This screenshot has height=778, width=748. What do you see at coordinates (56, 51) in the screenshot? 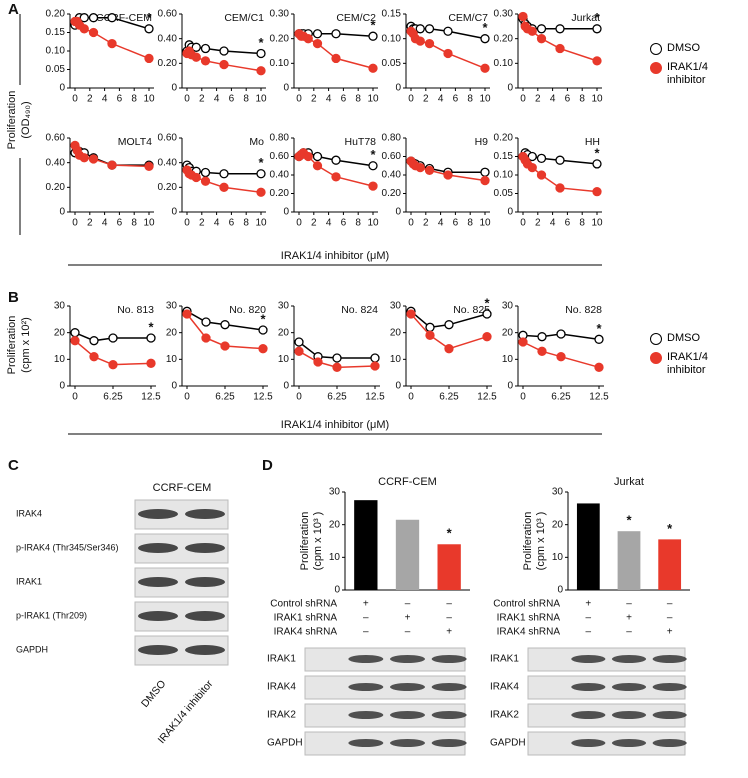
I see `y-tick-label: 0.10` at bounding box center [56, 51].